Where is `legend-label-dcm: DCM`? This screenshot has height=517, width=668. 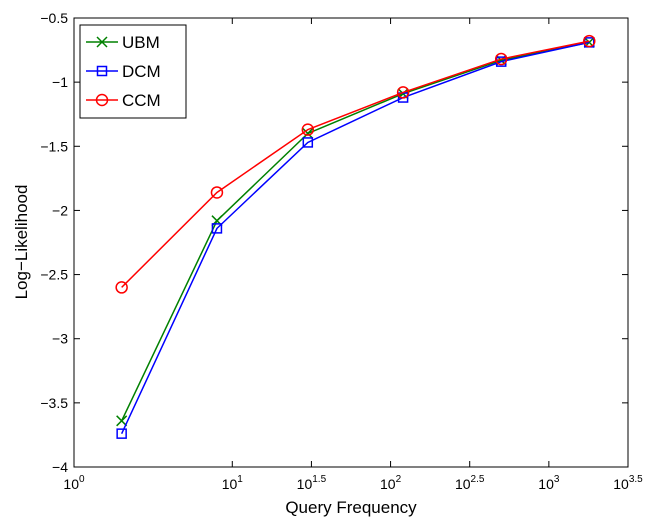
legend-label-dcm: DCM is located at coordinates (141, 71).